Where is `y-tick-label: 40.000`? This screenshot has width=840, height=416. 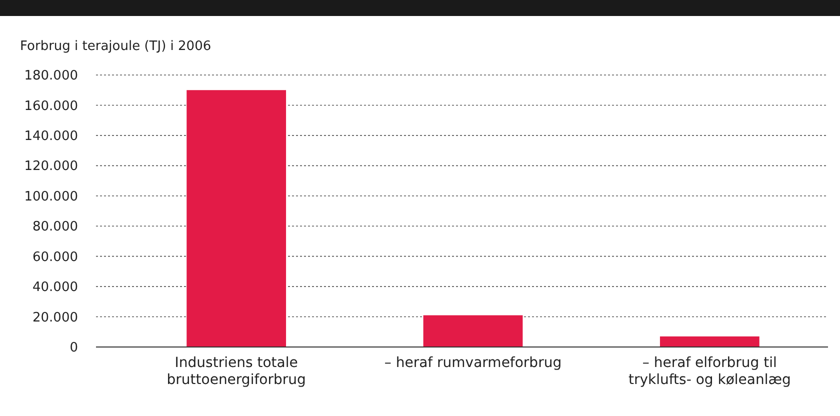
y-tick-label: 40.000 is located at coordinates (55, 288).